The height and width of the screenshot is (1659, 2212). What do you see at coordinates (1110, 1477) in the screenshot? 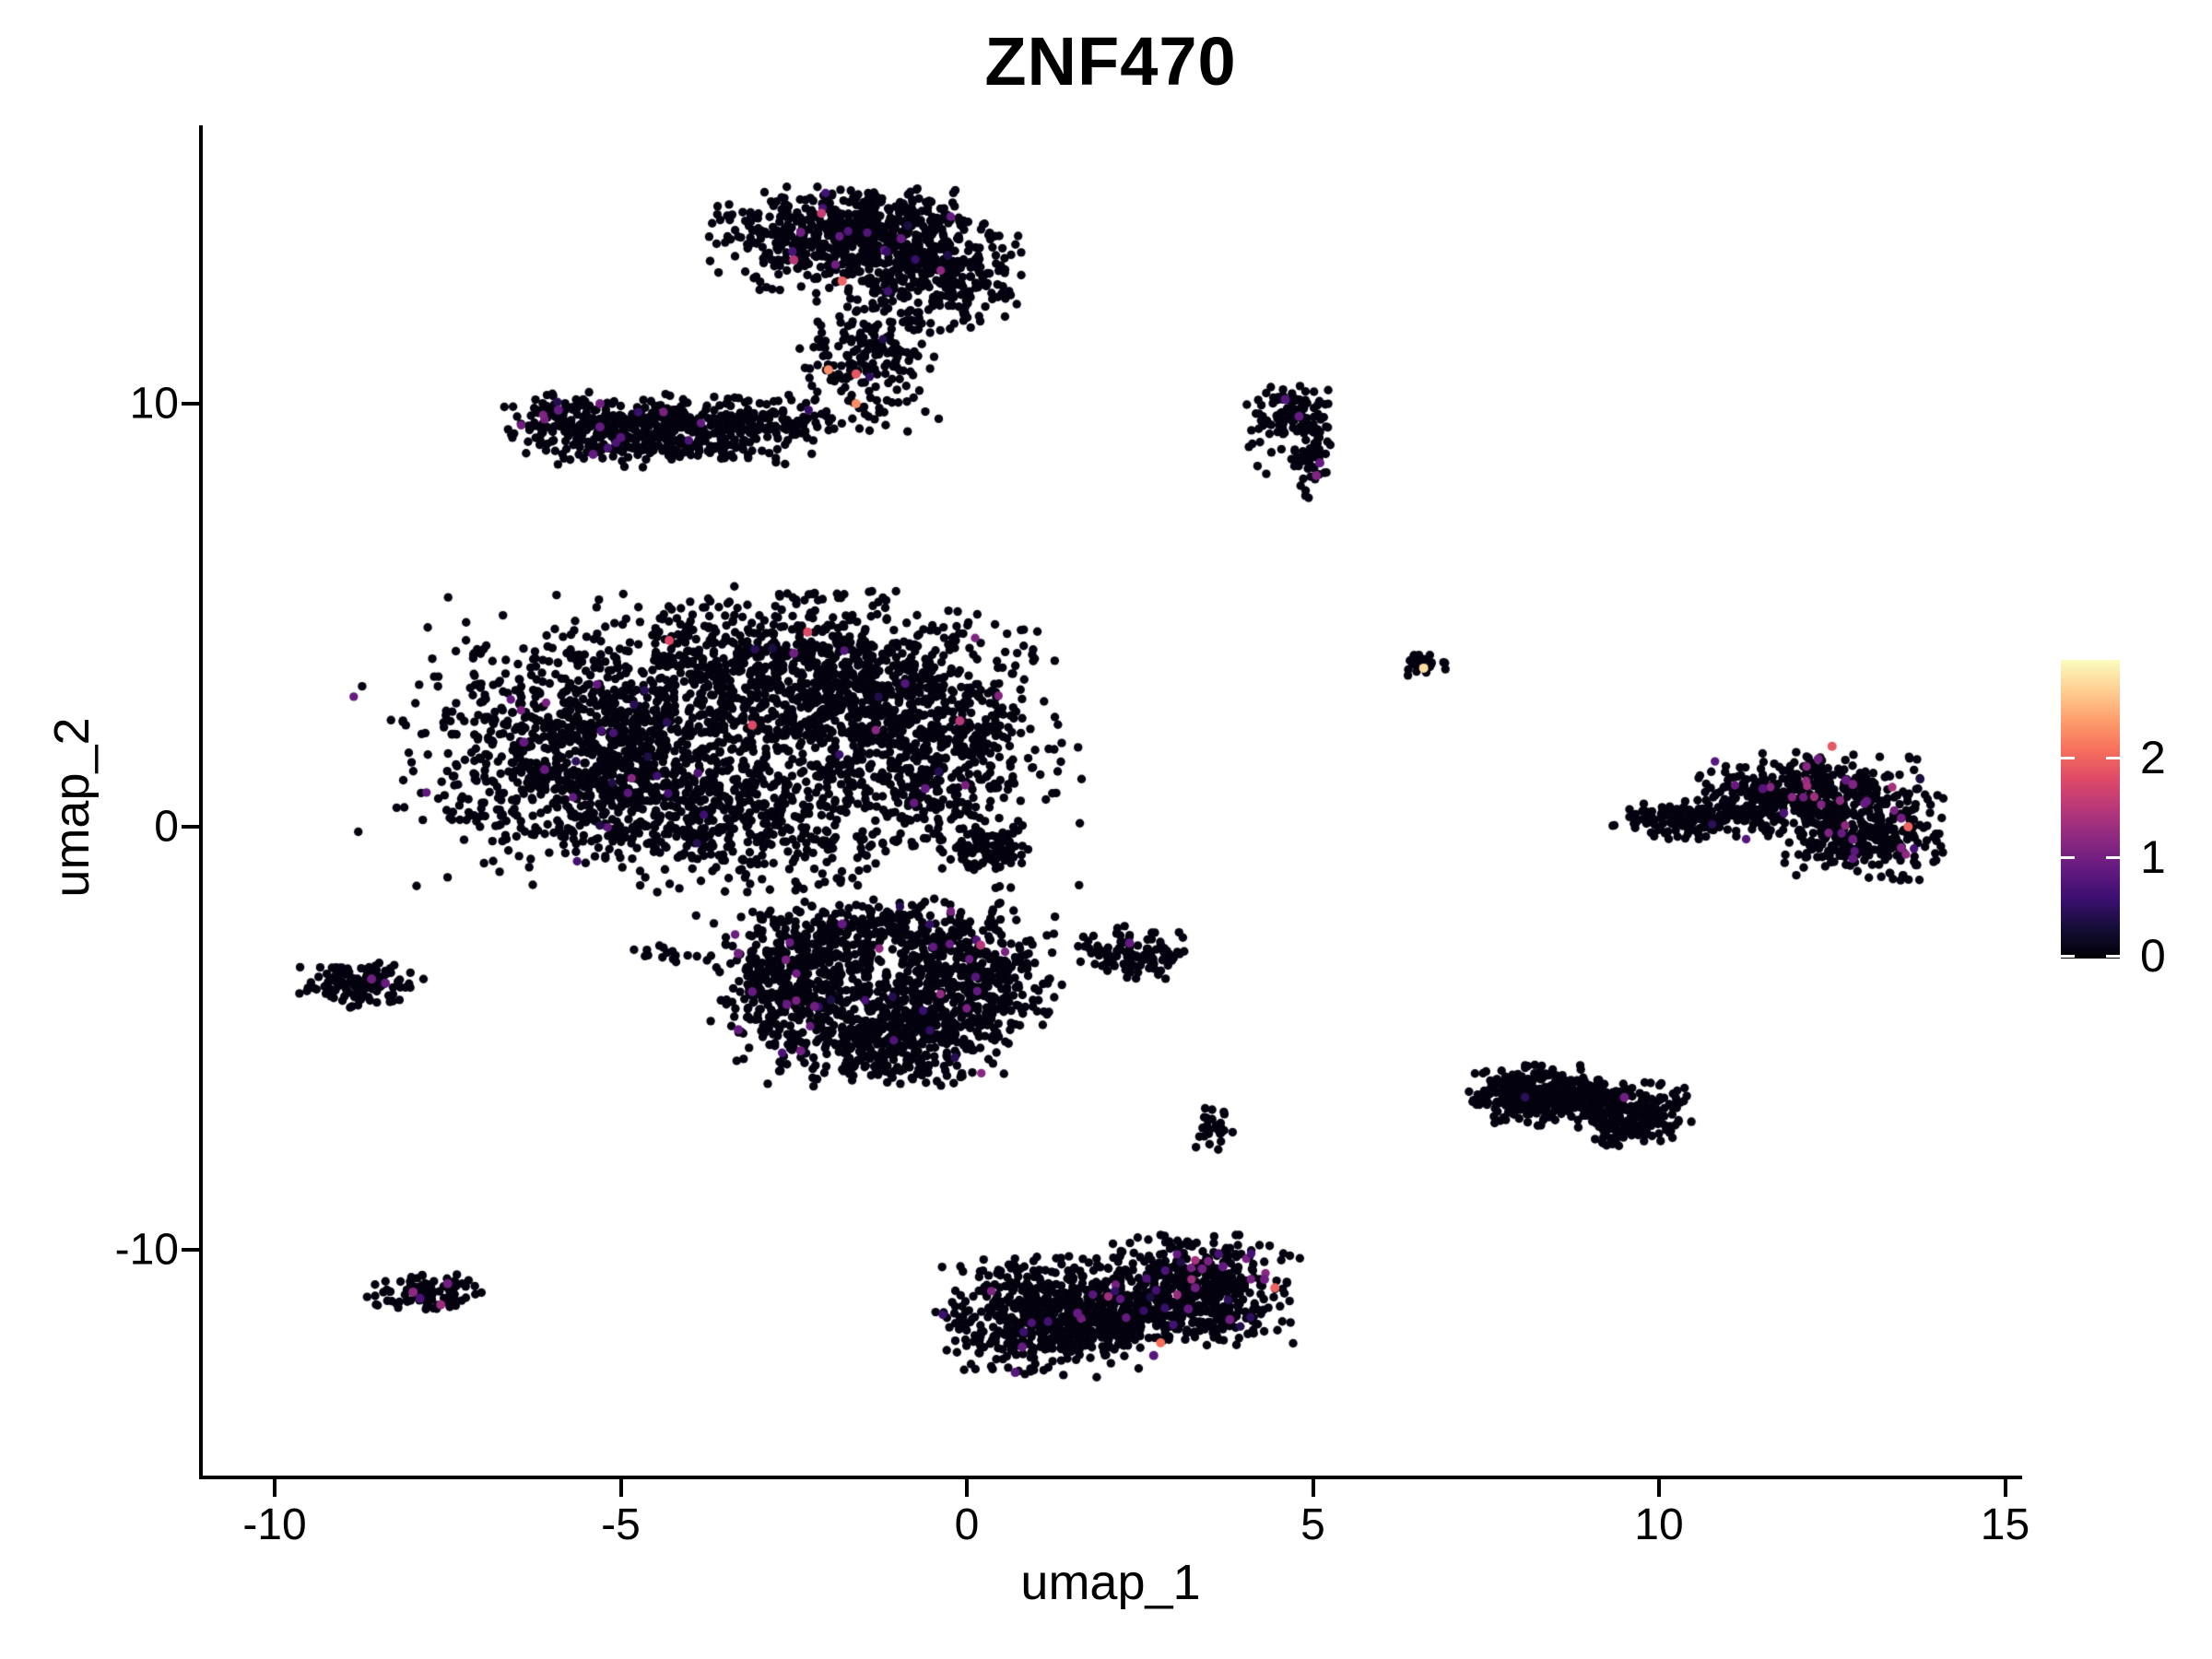
I see `x-axis-line` at bounding box center [1110, 1477].